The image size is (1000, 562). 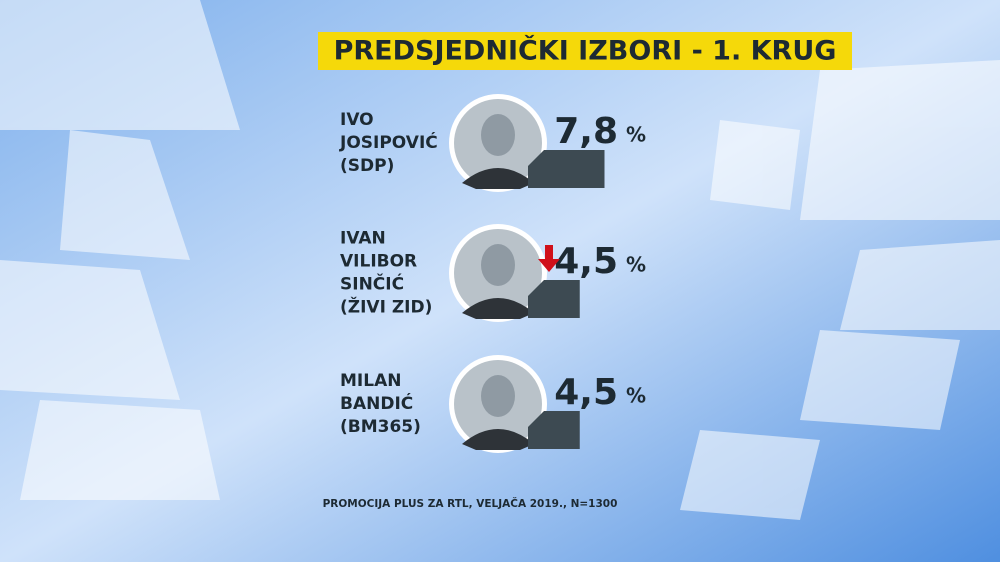 I want to click on category-label: (BM365), so click(x=380, y=427).